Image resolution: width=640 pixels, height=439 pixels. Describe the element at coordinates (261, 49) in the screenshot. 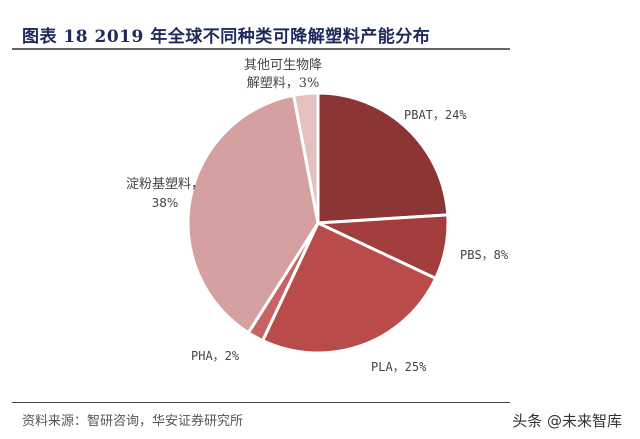

I see `title-divider` at that location.